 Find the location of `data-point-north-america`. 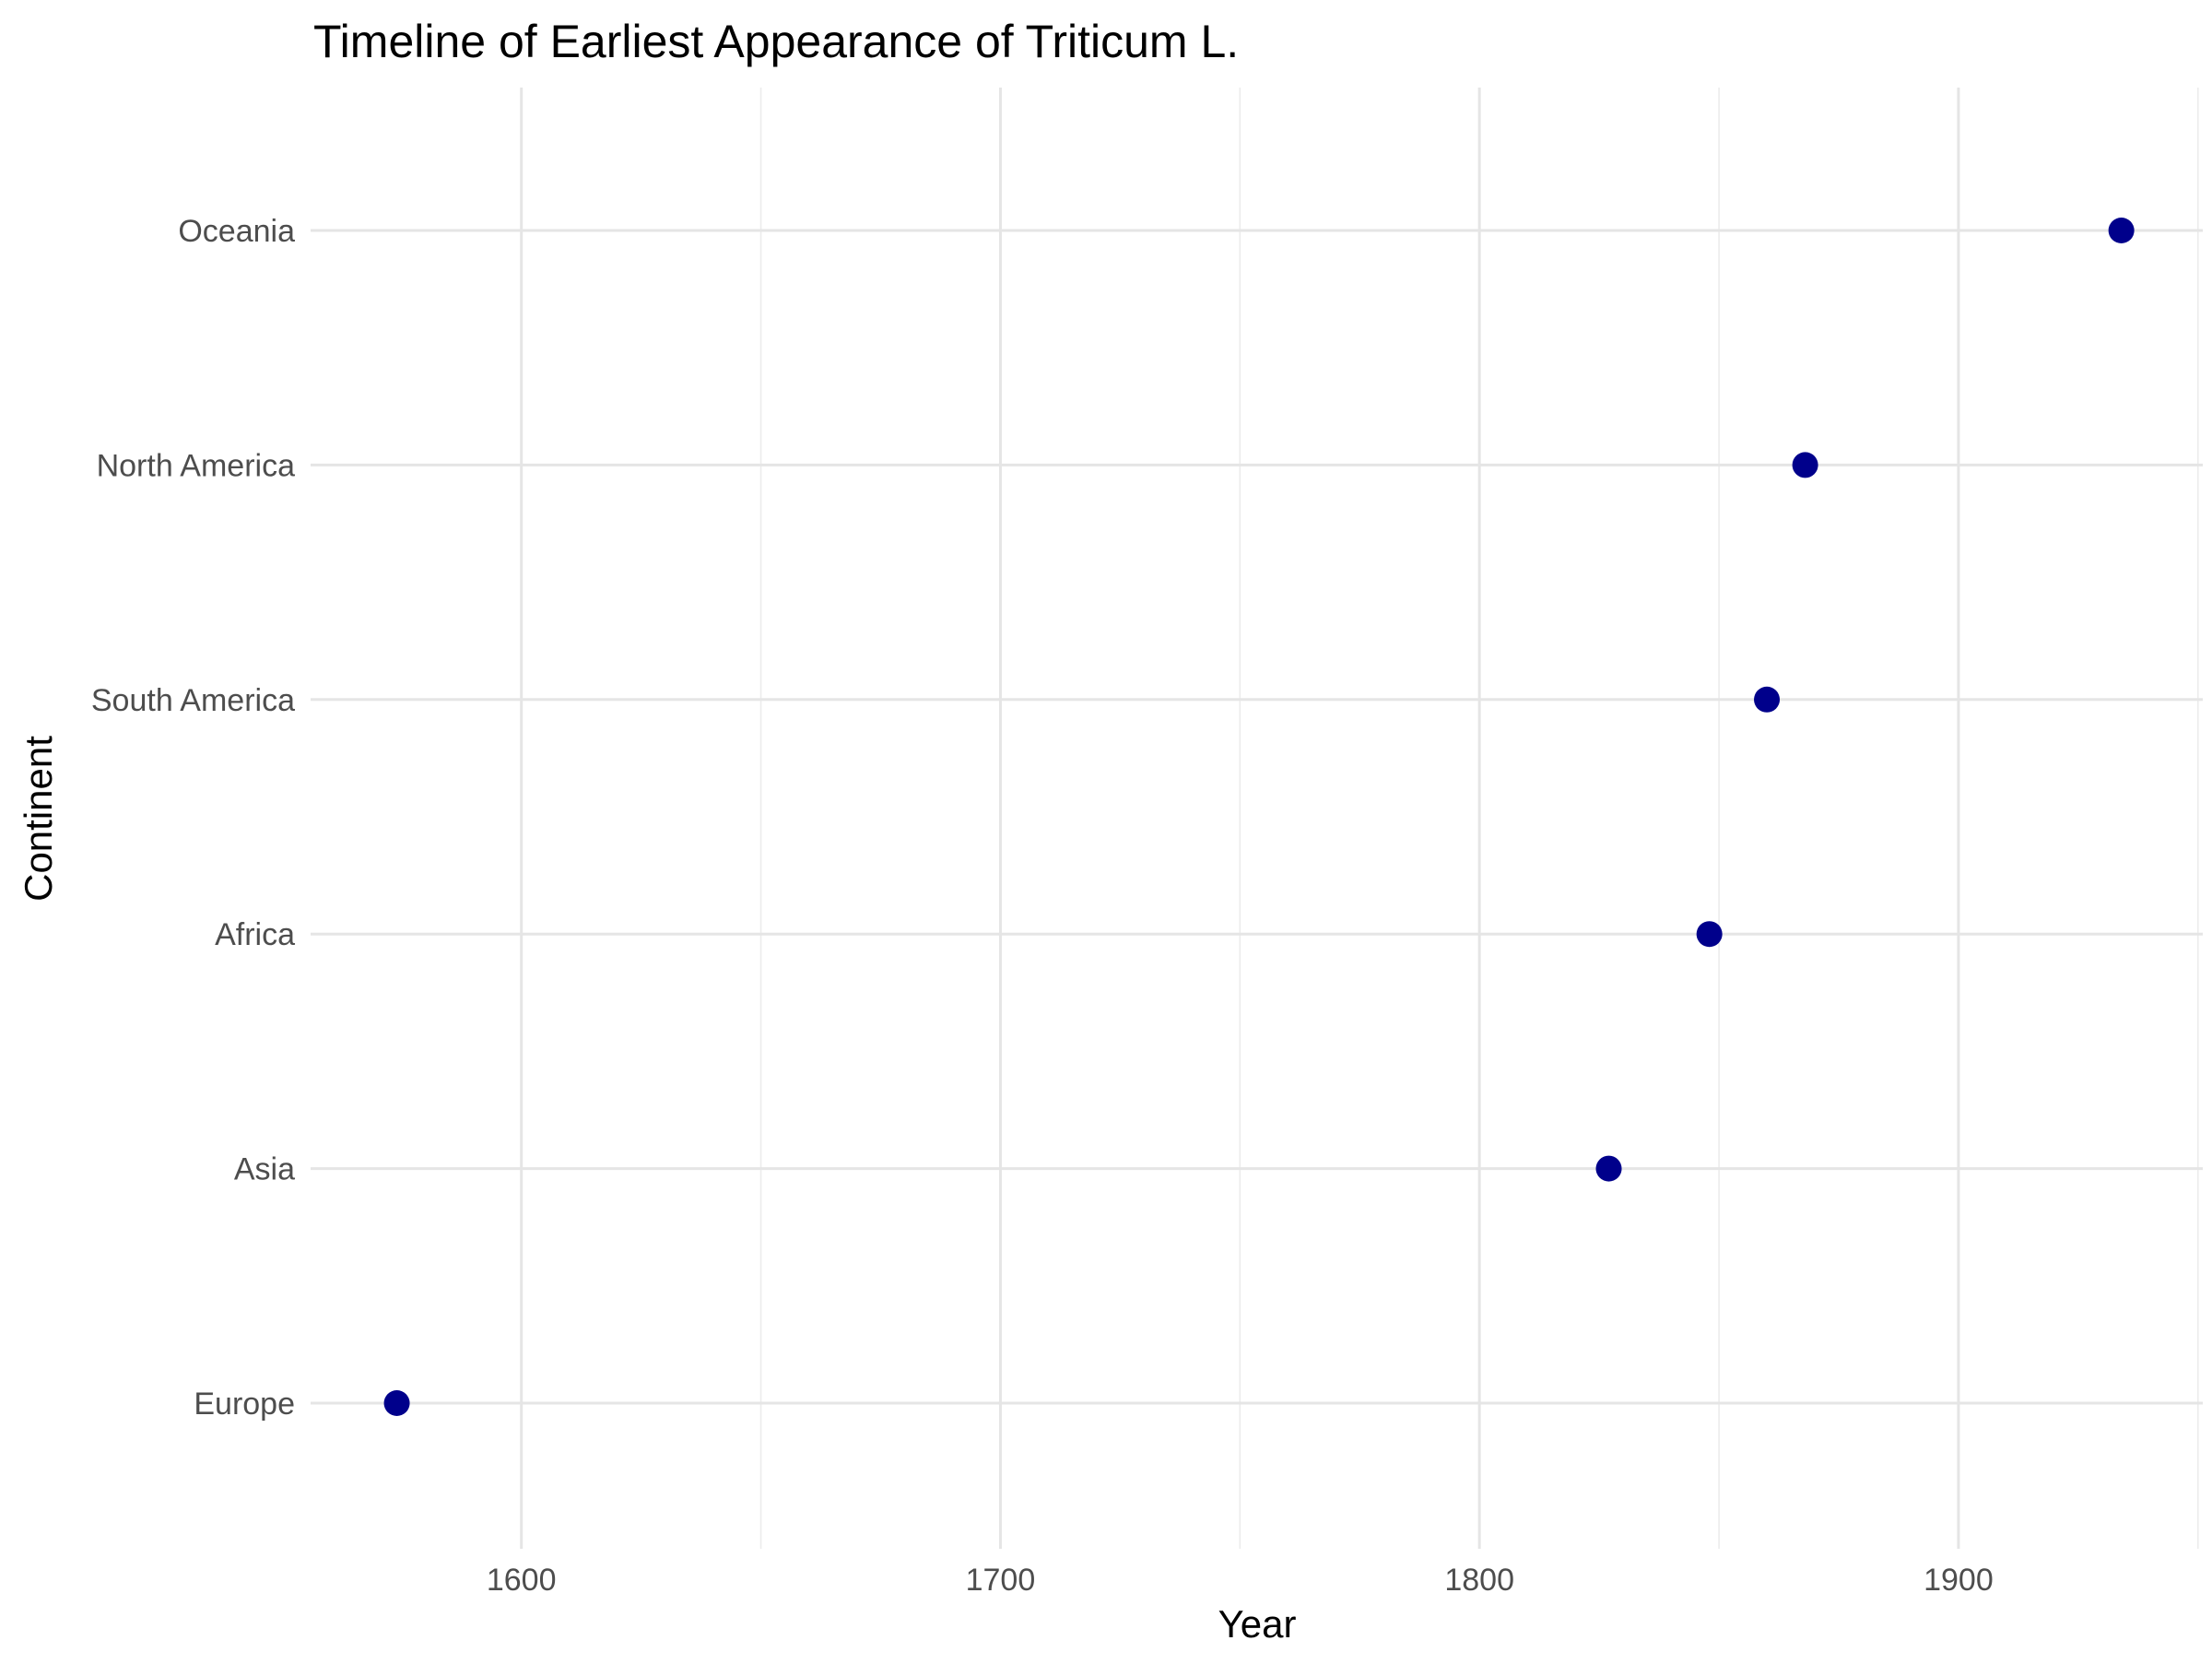

data-point-north-america is located at coordinates (1805, 465).